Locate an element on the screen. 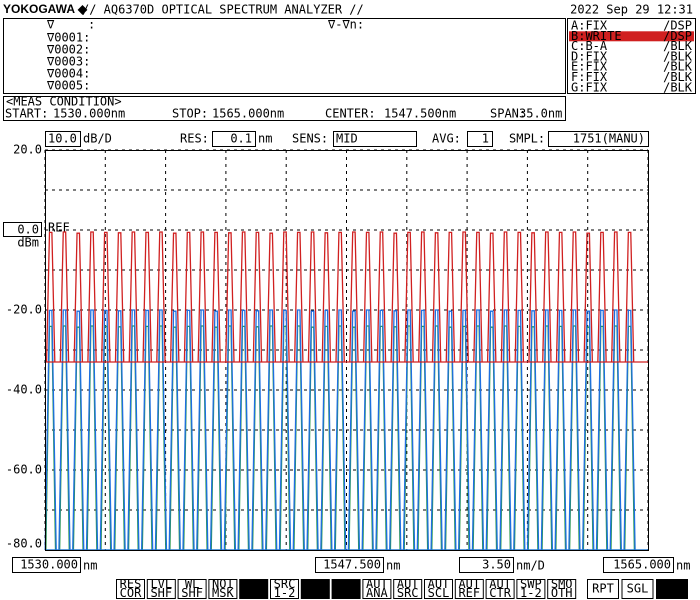 Image resolution: width=700 pixels, height=600 pixels. meas-label: SPAN: is located at coordinates (508, 114).